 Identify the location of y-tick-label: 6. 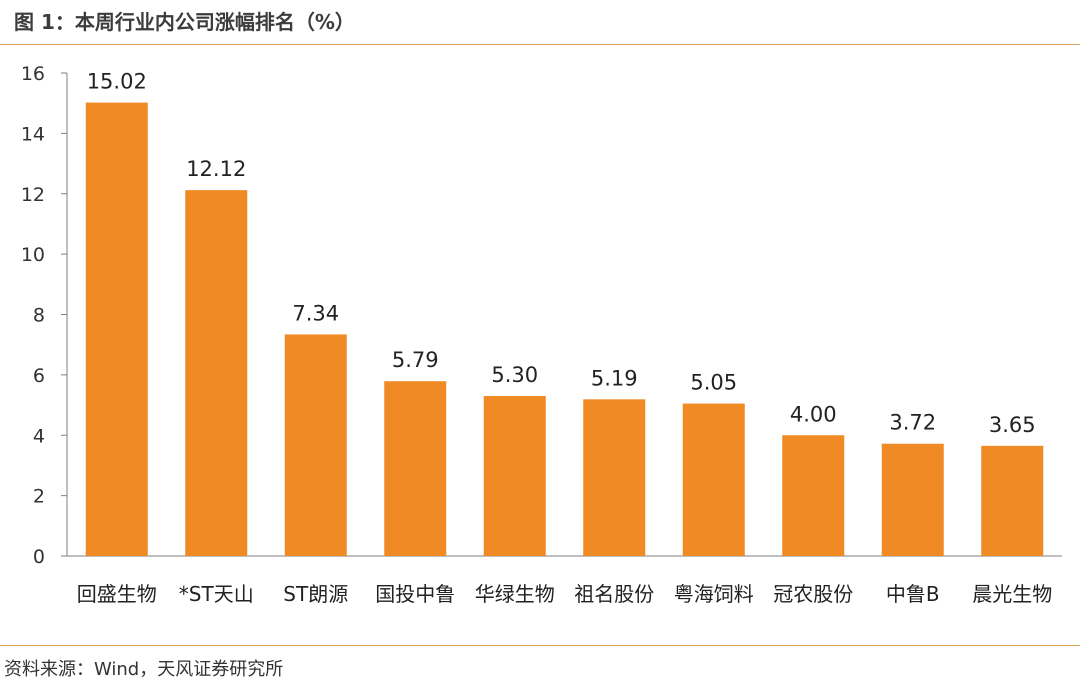
(39, 376).